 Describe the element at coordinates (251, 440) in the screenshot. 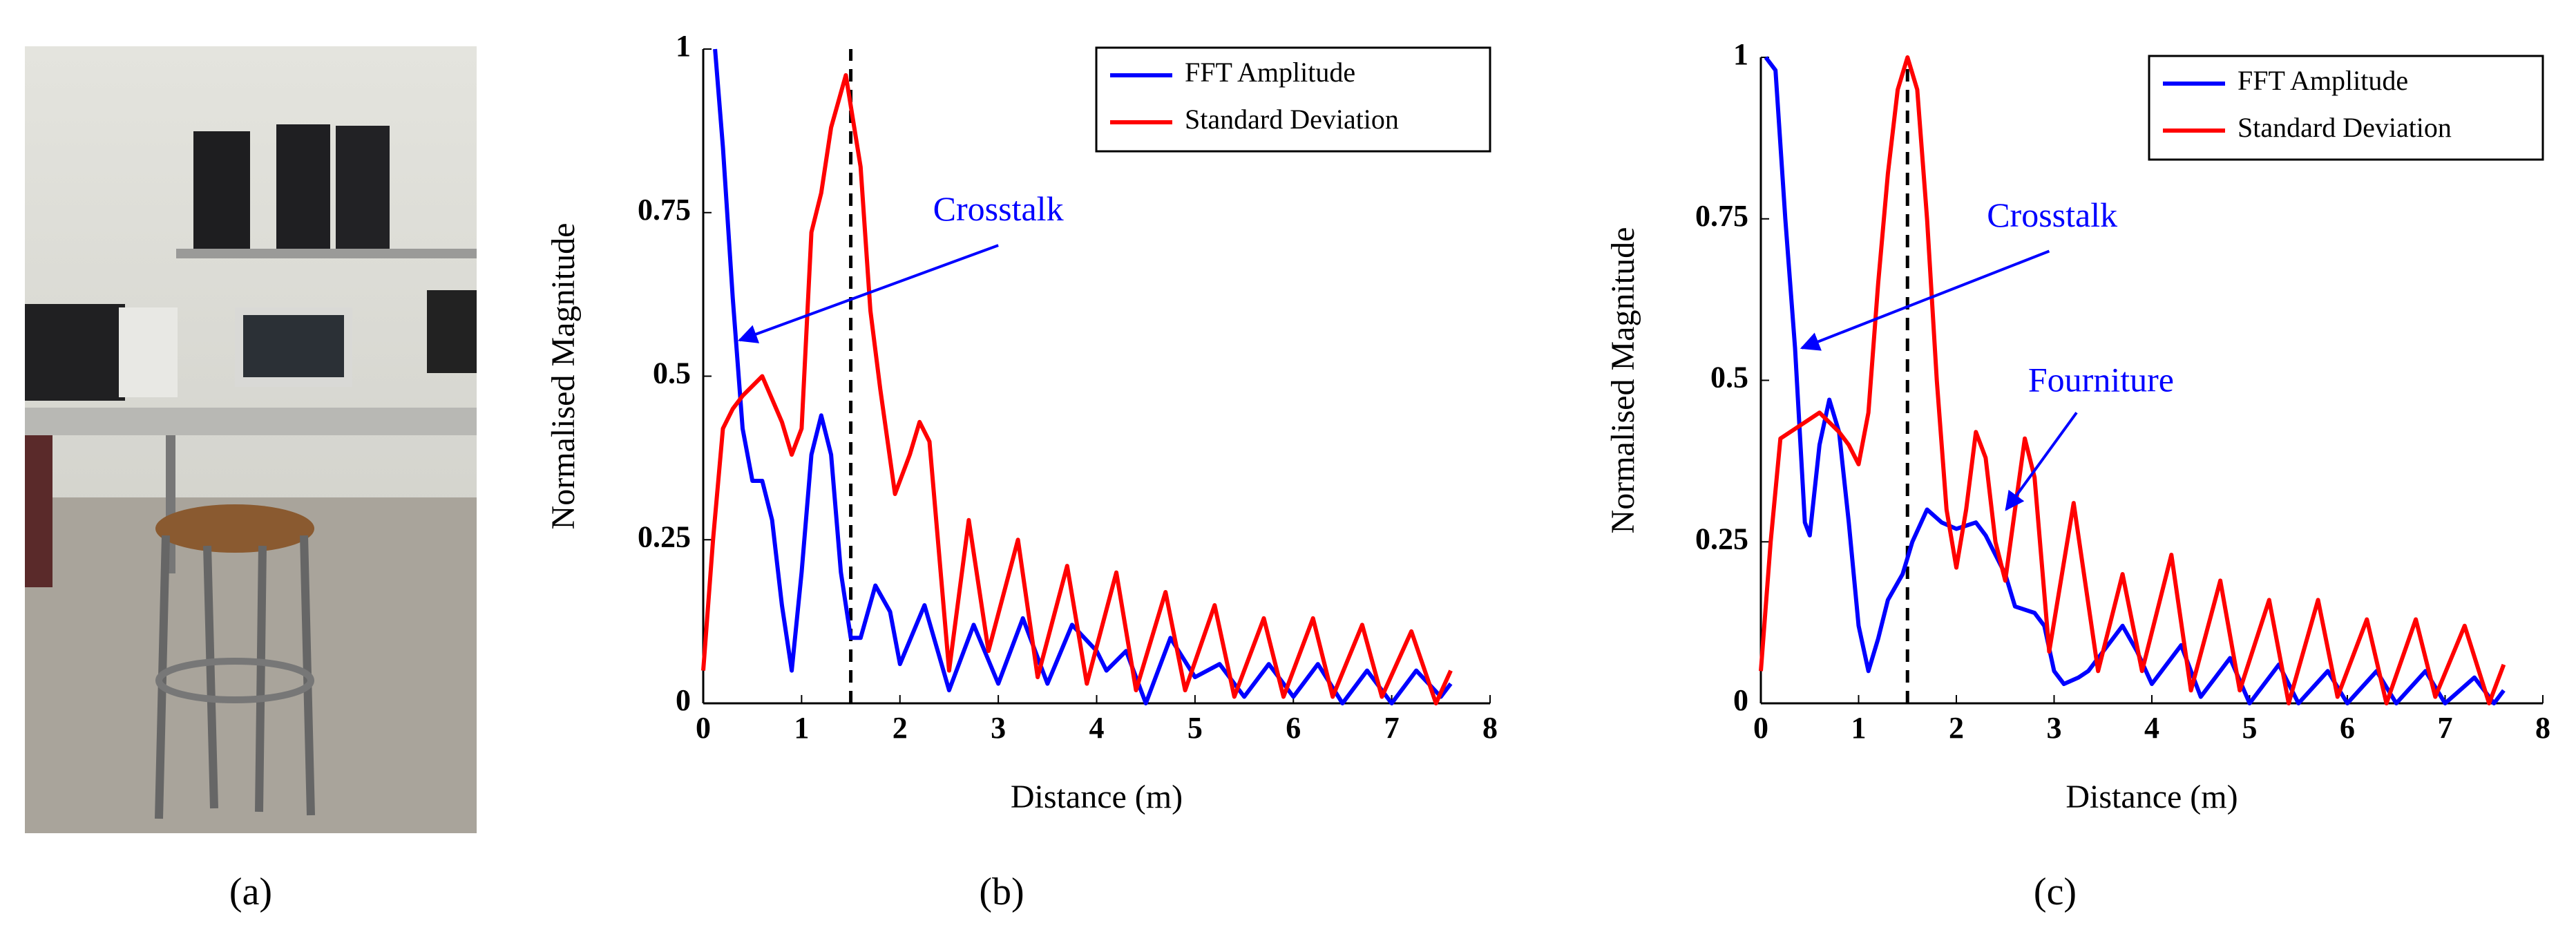

I see `photo` at that location.